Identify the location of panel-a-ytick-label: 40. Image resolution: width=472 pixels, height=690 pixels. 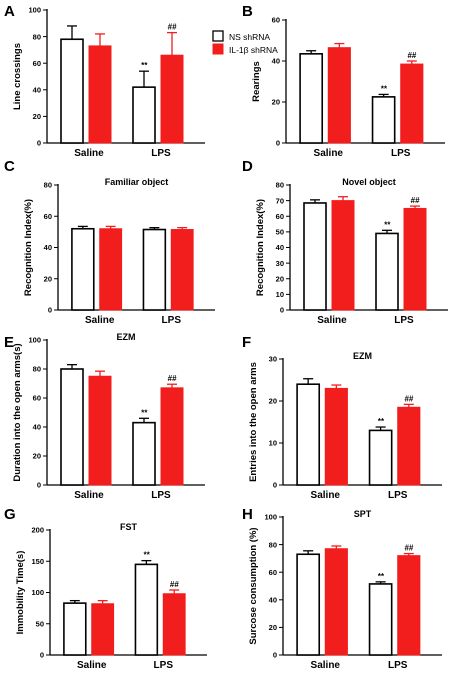
(37, 90).